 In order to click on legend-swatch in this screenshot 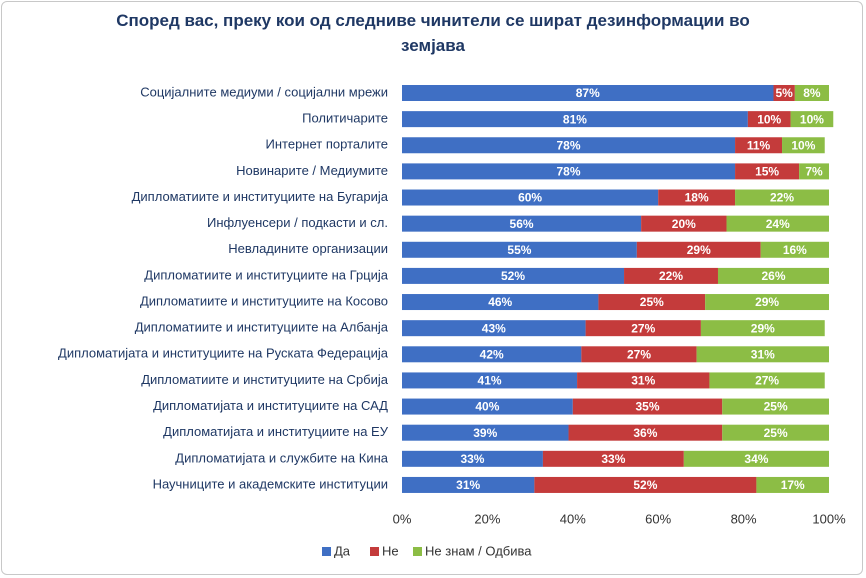, I will do `click(417, 551)`.